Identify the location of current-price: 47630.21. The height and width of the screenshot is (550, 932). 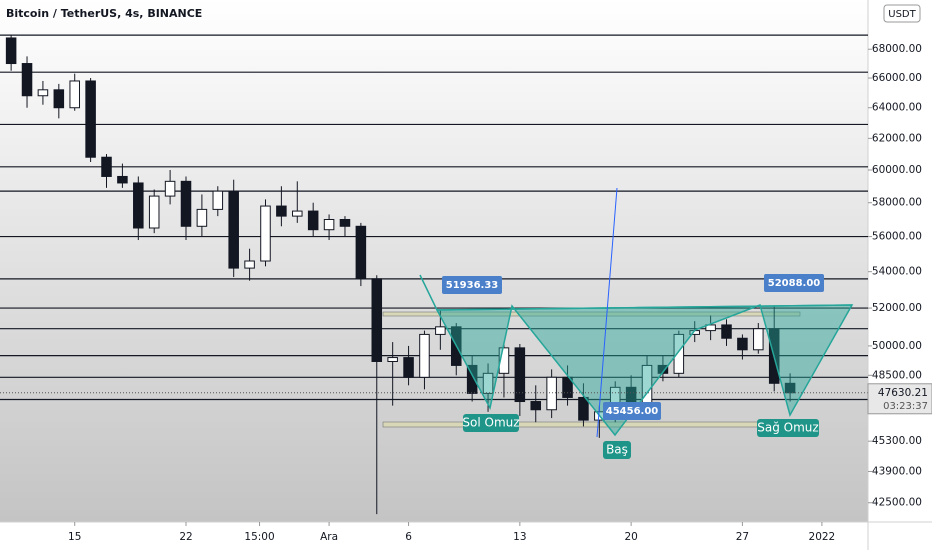
(903, 393).